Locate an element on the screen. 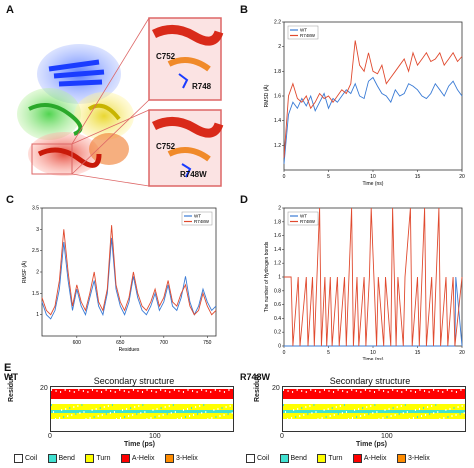 This screenshot has height=468, width=474. rmsd-ytick-label: 1.4 is located at coordinates (277, 121).